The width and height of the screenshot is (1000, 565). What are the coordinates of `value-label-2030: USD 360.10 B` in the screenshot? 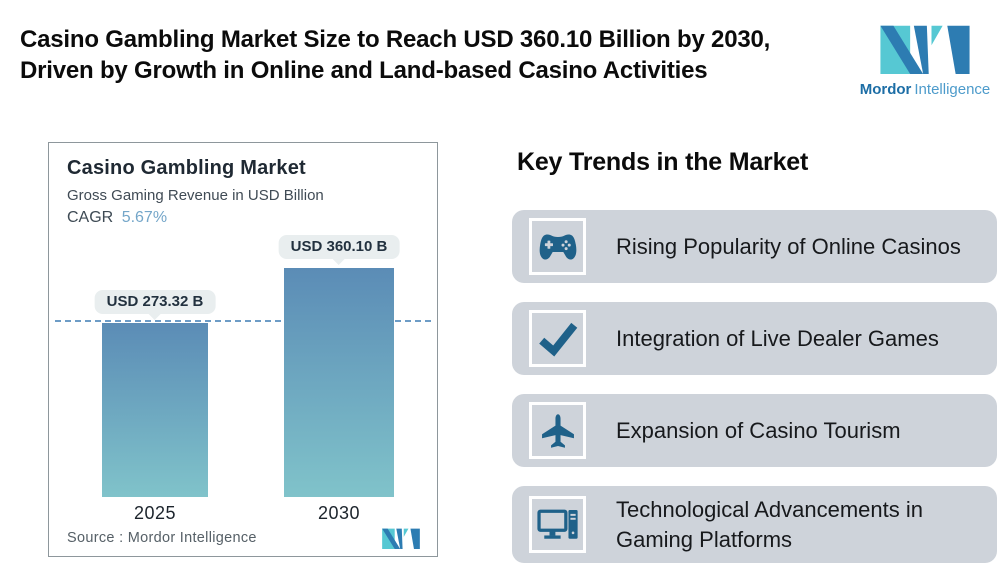 It's located at (339, 246).